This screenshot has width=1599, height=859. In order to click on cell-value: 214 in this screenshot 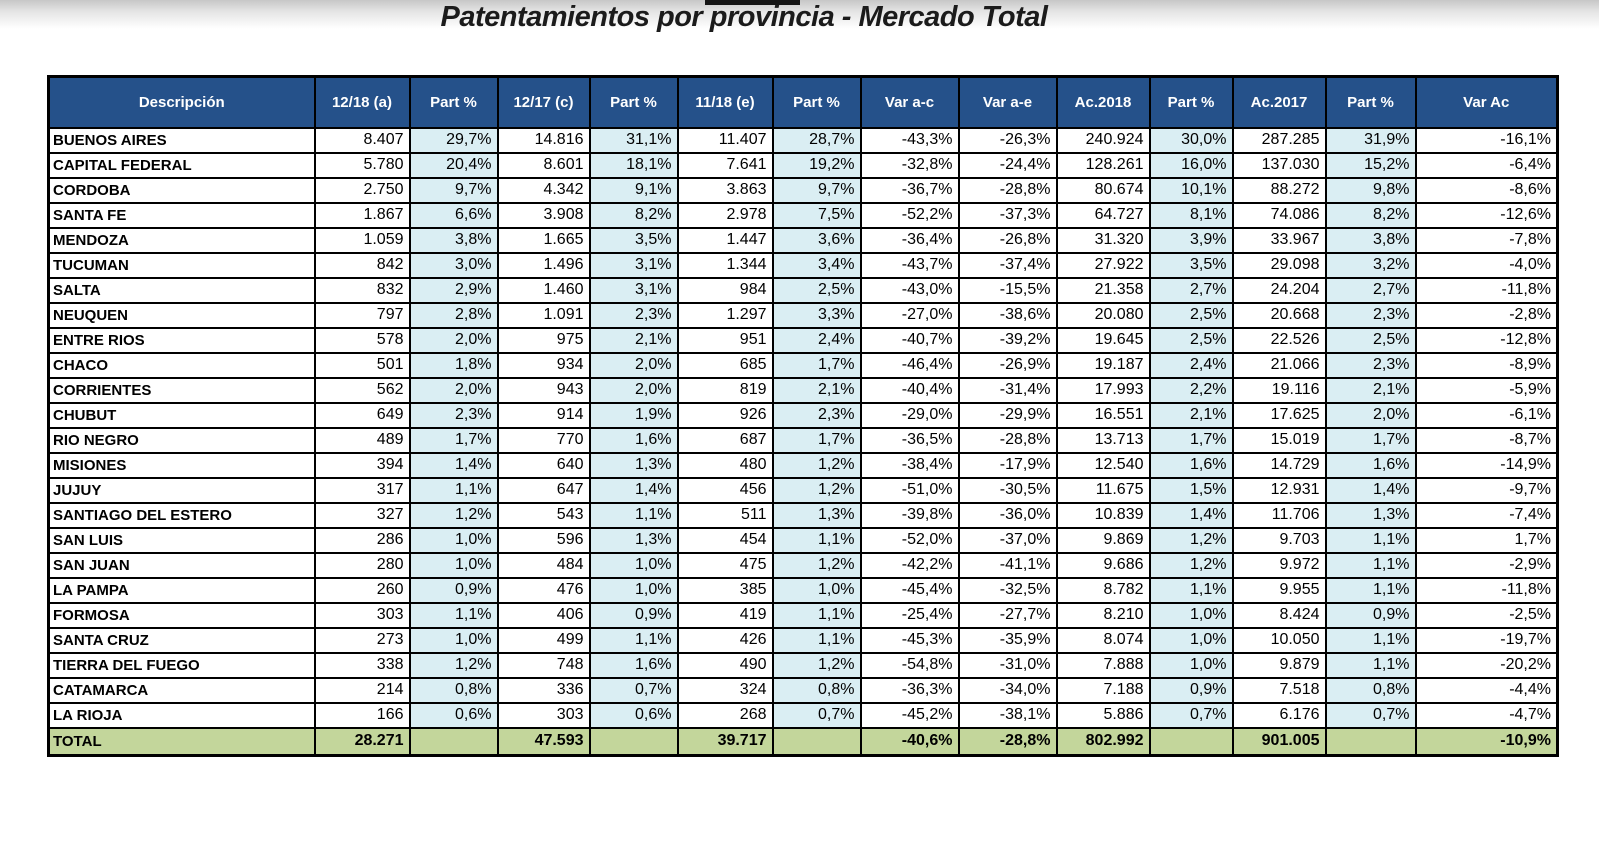, I will do `click(362, 690)`.